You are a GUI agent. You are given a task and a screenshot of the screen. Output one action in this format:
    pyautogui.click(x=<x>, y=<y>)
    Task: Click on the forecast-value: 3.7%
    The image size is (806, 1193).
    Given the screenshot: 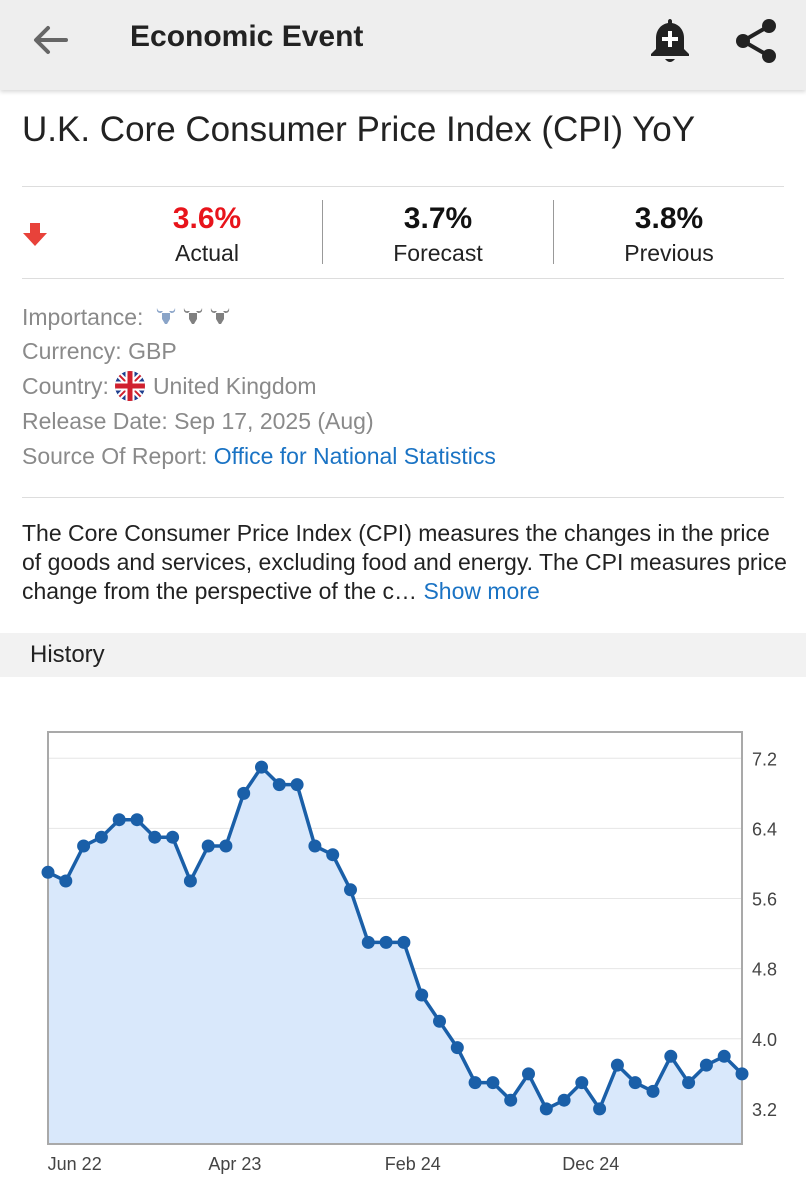 What is the action you would take?
    pyautogui.click(x=438, y=218)
    